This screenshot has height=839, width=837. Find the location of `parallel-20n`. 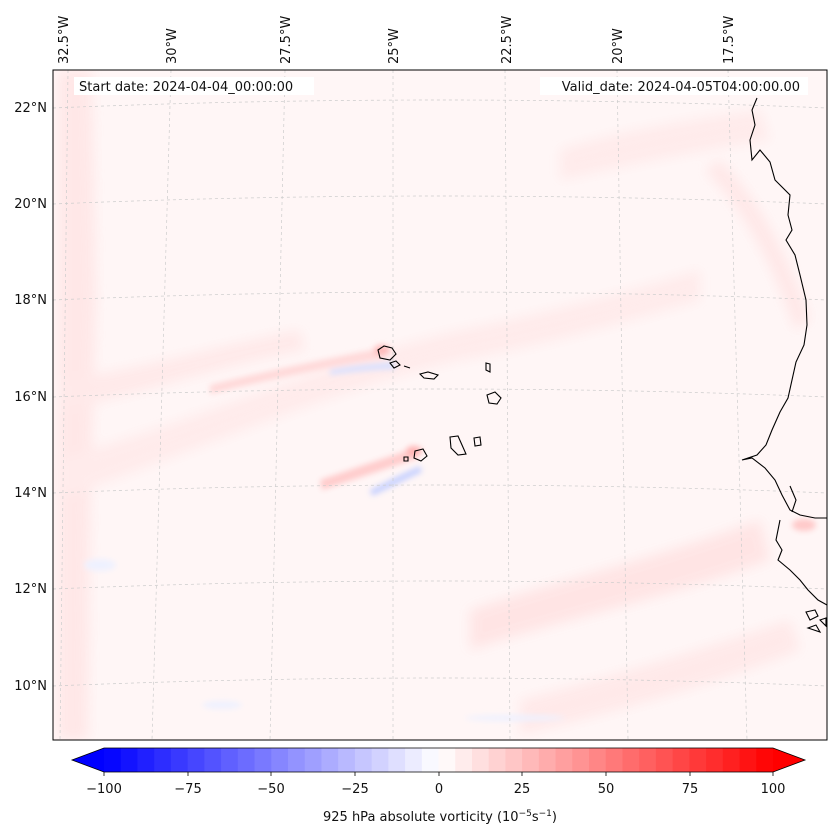

parallel-20n is located at coordinates (440, 200).